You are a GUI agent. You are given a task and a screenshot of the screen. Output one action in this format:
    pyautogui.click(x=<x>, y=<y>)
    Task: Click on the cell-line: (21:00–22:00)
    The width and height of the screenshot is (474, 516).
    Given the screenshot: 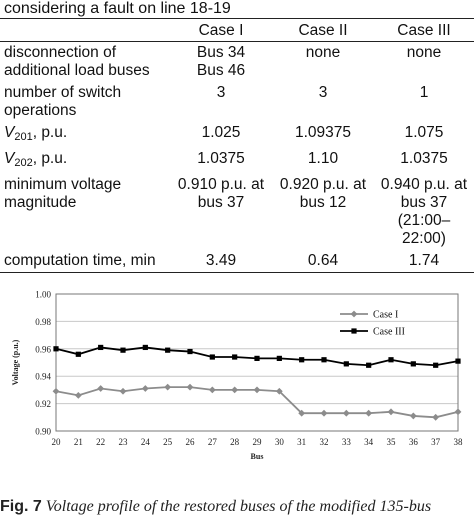 What is the action you would take?
    pyautogui.click(x=424, y=229)
    